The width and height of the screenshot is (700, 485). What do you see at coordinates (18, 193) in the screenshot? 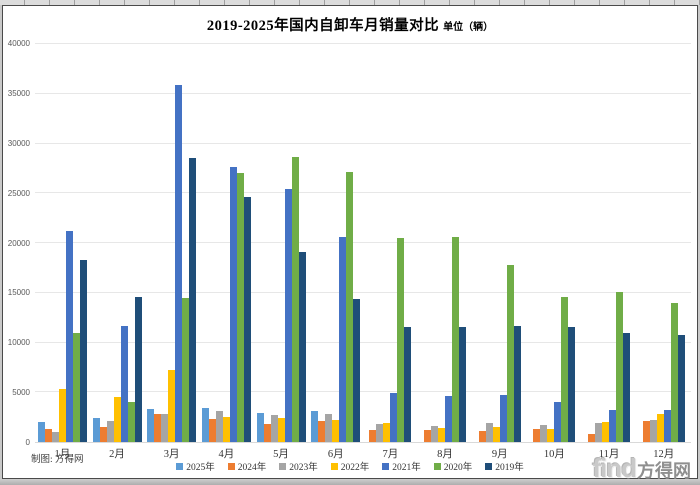
I see `y-axis-label: 25000` at bounding box center [18, 193].